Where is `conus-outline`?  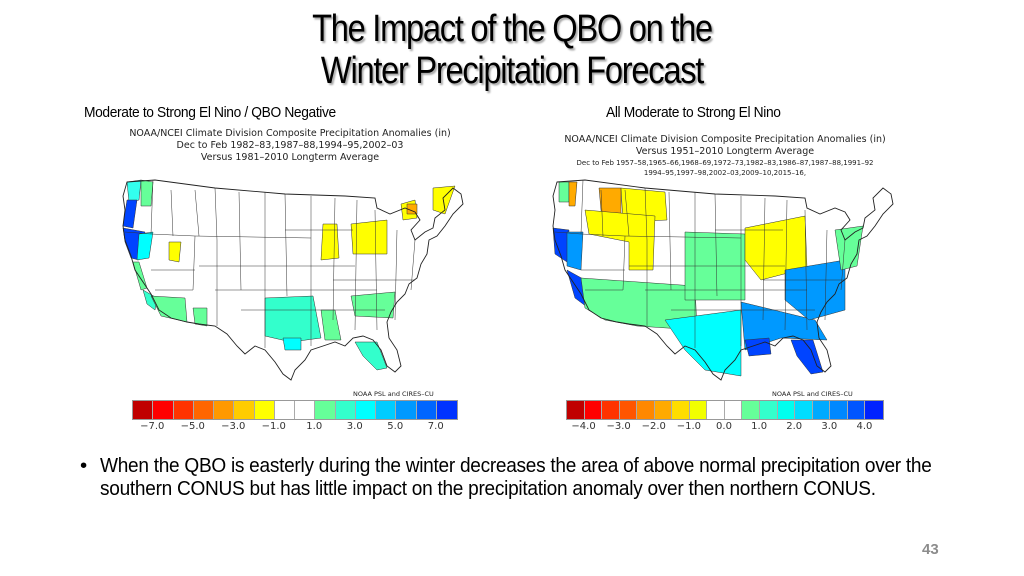 conus-outline is located at coordinates (293, 280).